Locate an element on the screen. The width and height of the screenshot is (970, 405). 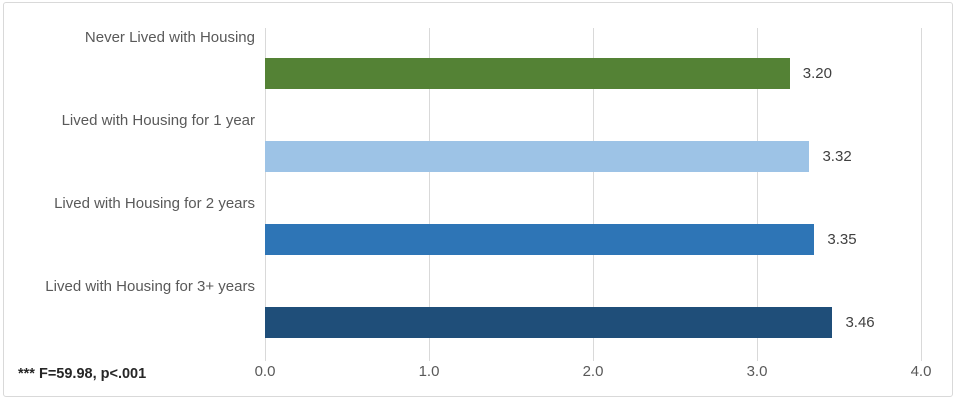
bar-row: 3.20 is located at coordinates (593, 69).